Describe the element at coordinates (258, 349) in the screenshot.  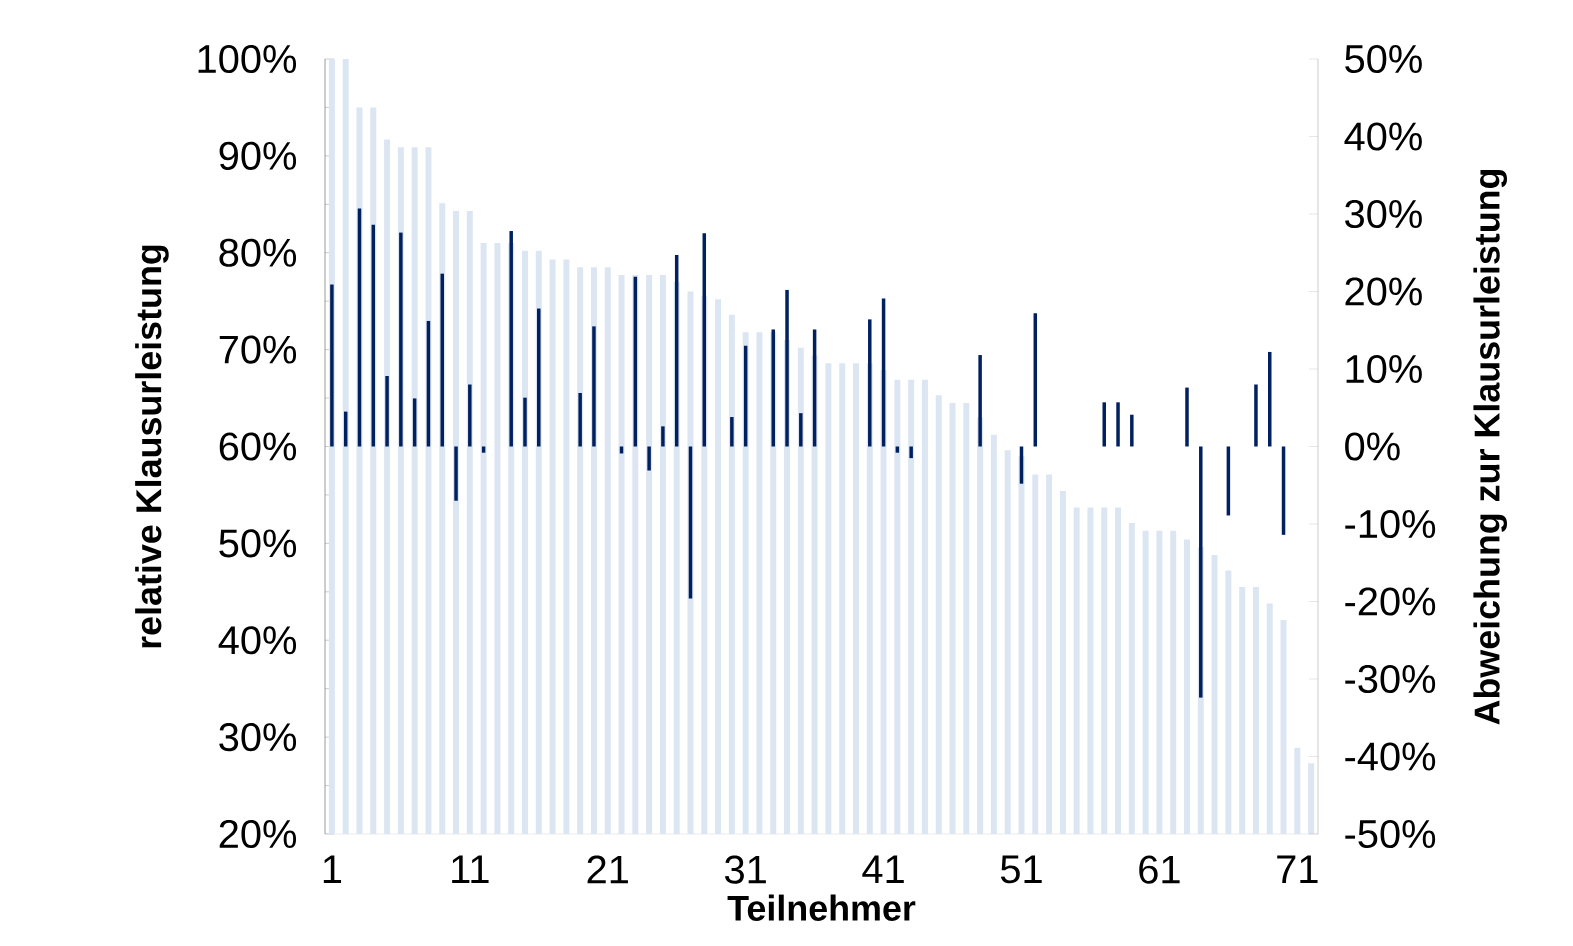
I see `y-tick-label: 70%` at that location.